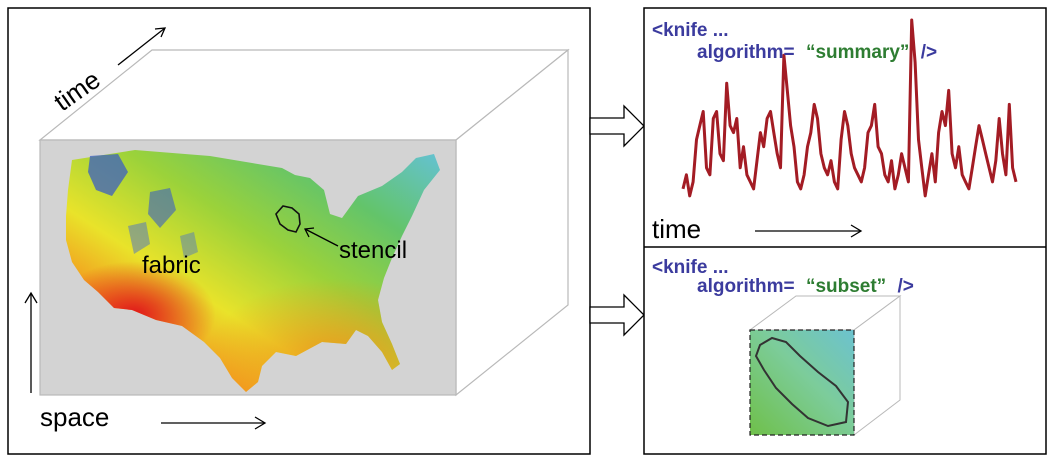 The image size is (1054, 460). What do you see at coordinates (856, 231) in the screenshot?
I see `summary-time-arrowhead` at bounding box center [856, 231].